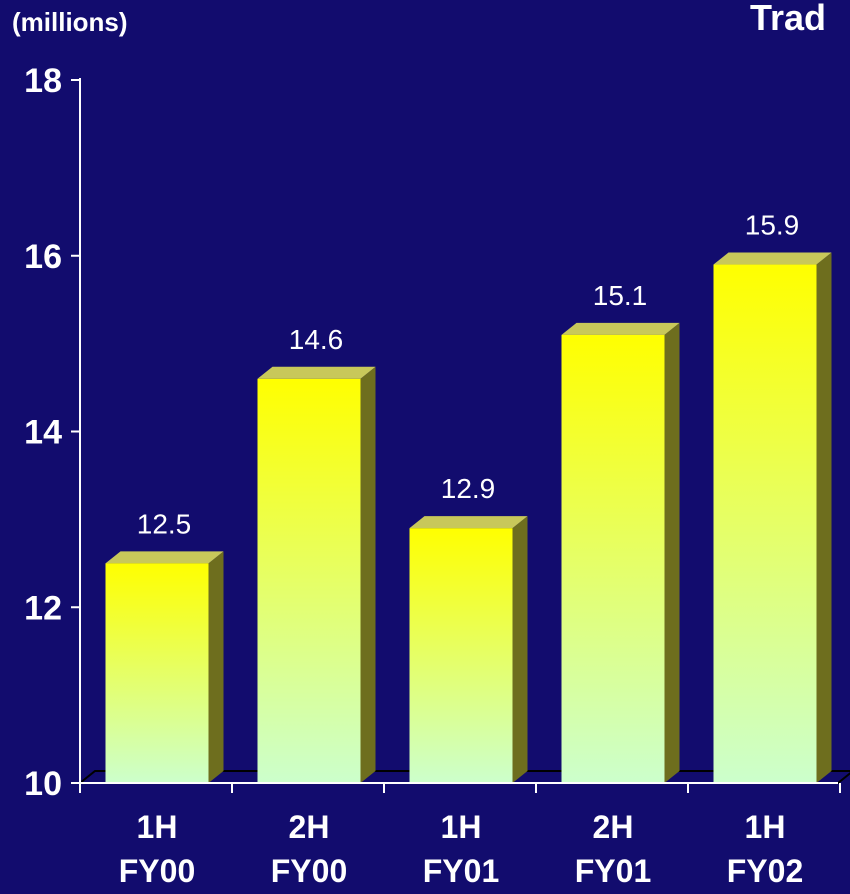 This screenshot has height=894, width=850. Describe the element at coordinates (316, 339) in the screenshot. I see `data-label: 14.6` at that location.